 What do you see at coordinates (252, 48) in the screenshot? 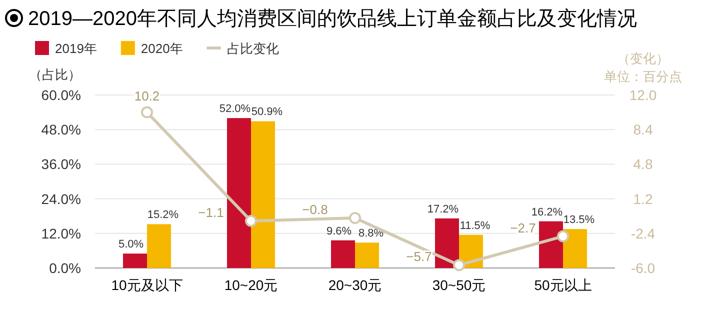
I see `legend-label: 占比变化` at bounding box center [252, 48].